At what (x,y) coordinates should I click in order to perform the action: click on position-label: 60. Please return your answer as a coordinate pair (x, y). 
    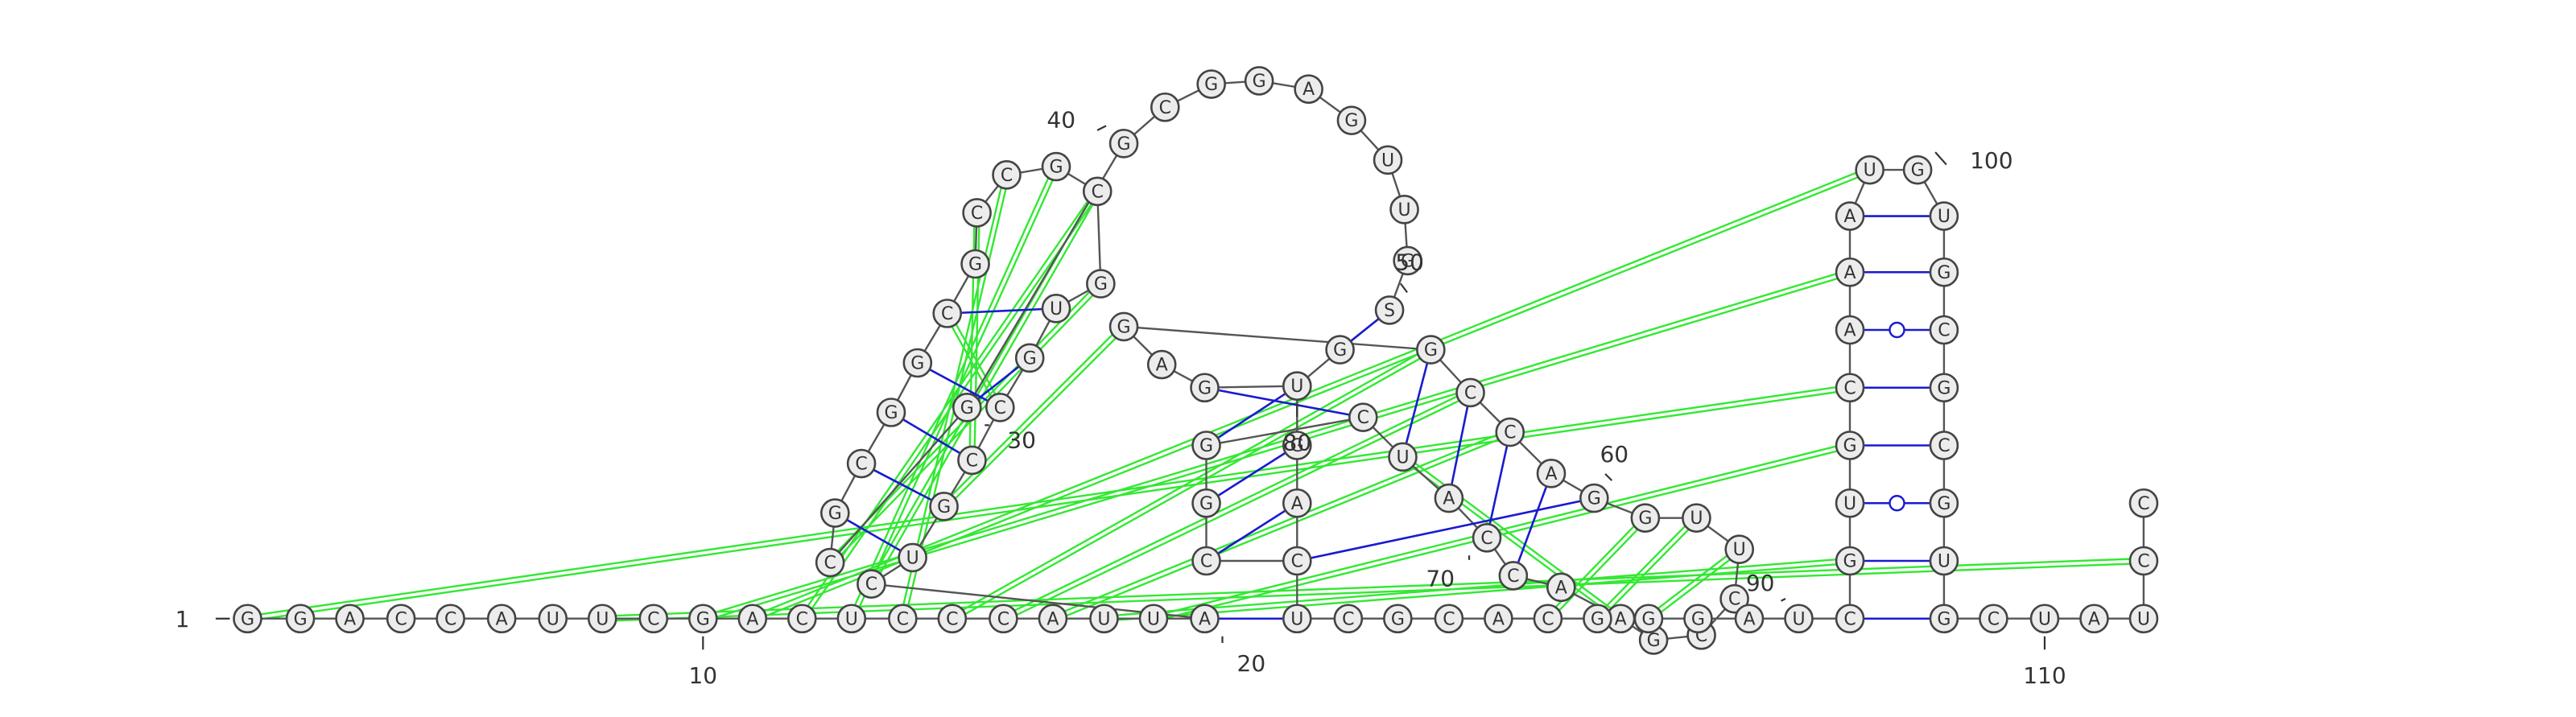
    Looking at the image, I should click on (1614, 454).